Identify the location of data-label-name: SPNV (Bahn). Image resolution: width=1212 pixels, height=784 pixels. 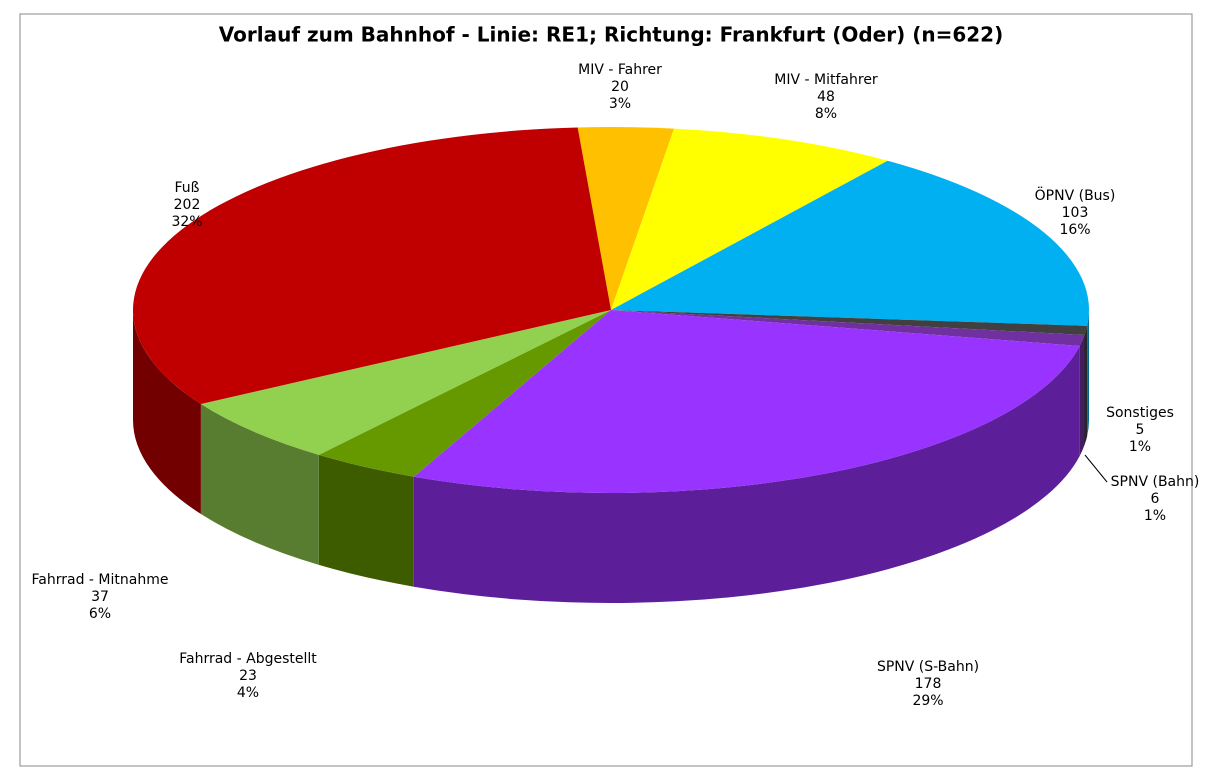
(1155, 482).